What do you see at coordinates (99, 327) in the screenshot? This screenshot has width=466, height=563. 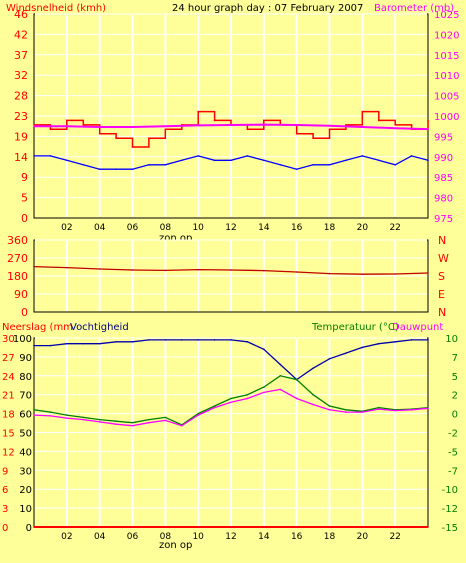 I see `humidity-axis-title: Vochtigheid` at bounding box center [99, 327].